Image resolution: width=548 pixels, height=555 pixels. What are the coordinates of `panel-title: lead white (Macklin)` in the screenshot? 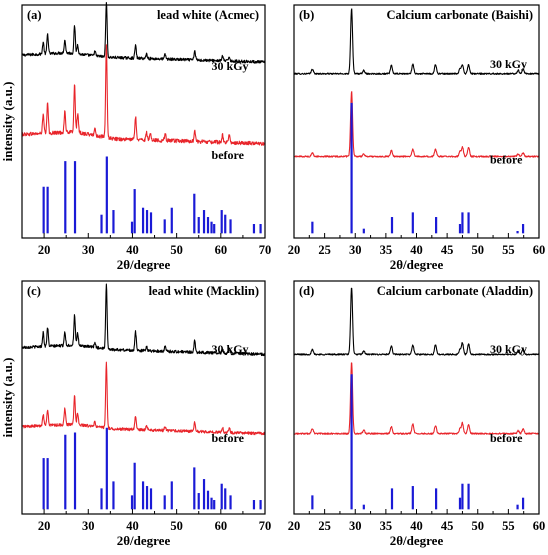 It's located at (204, 291).